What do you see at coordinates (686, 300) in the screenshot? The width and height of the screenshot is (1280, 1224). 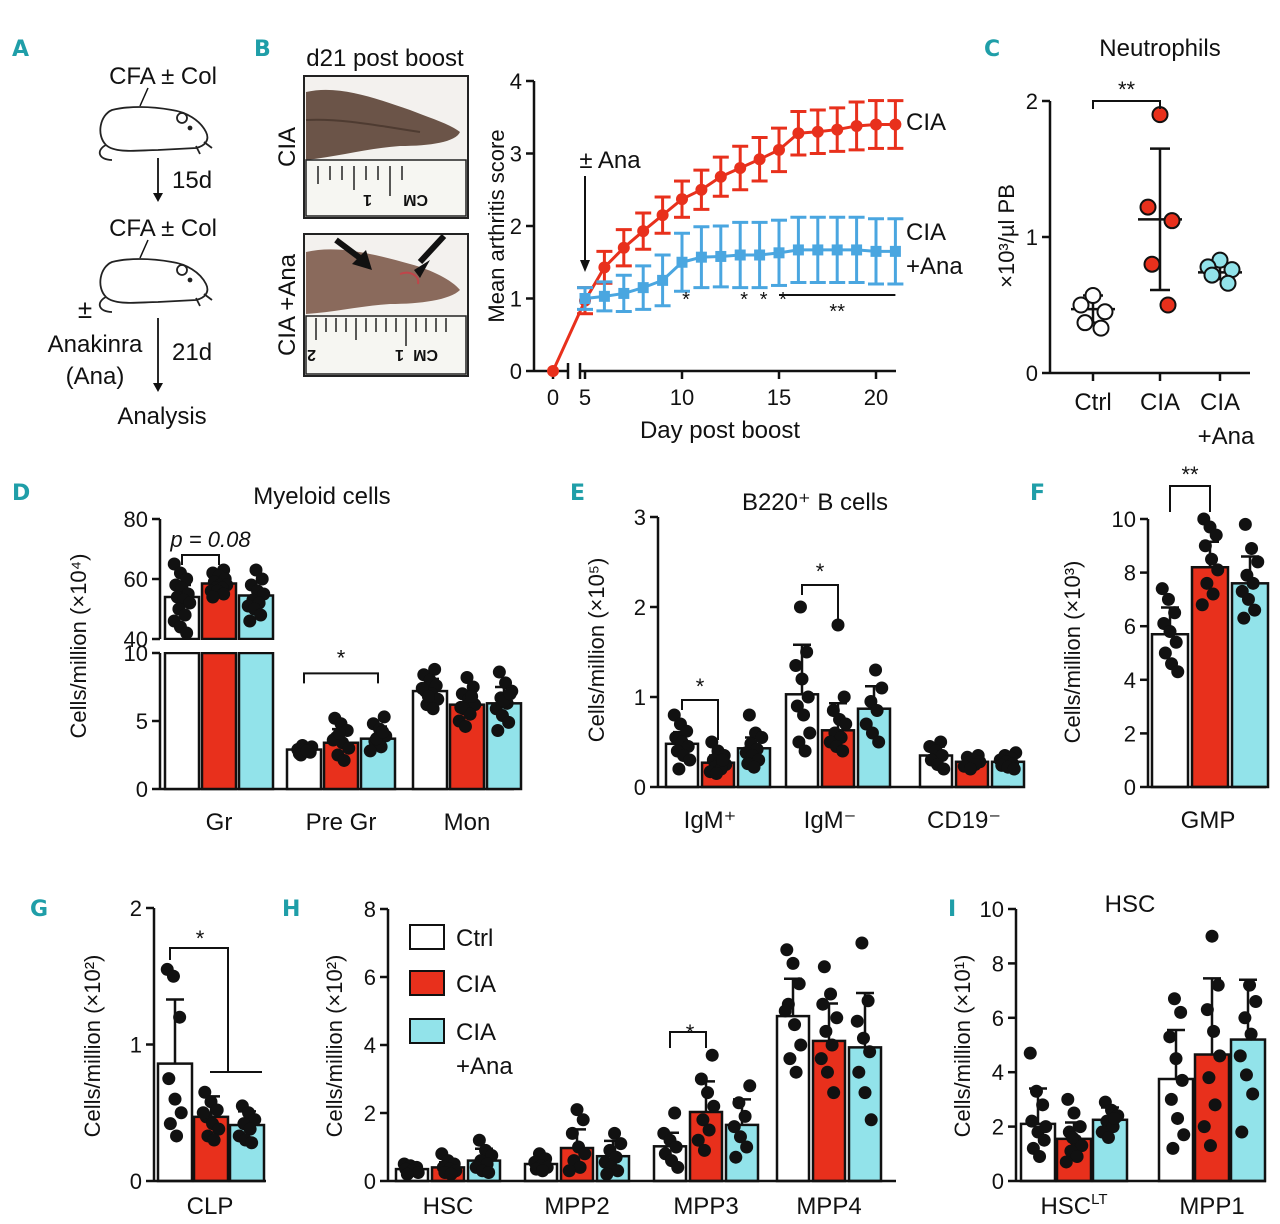 I see `significance-marker: *` at bounding box center [686, 300].